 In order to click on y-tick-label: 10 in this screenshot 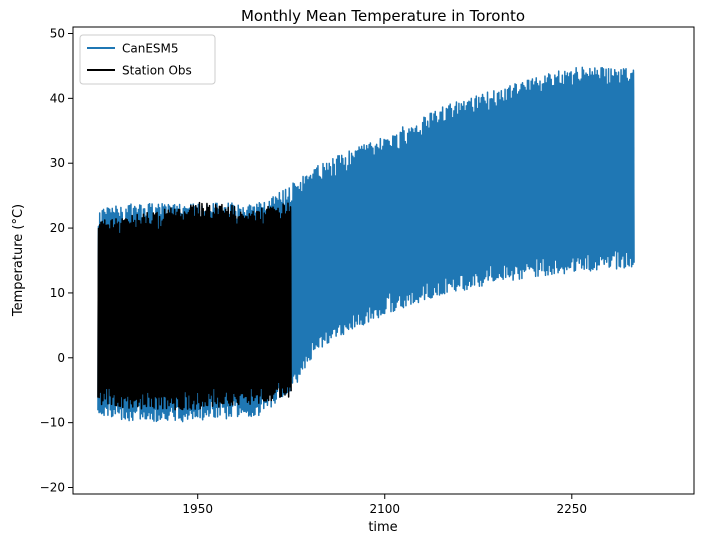, I will do `click(57, 293)`.